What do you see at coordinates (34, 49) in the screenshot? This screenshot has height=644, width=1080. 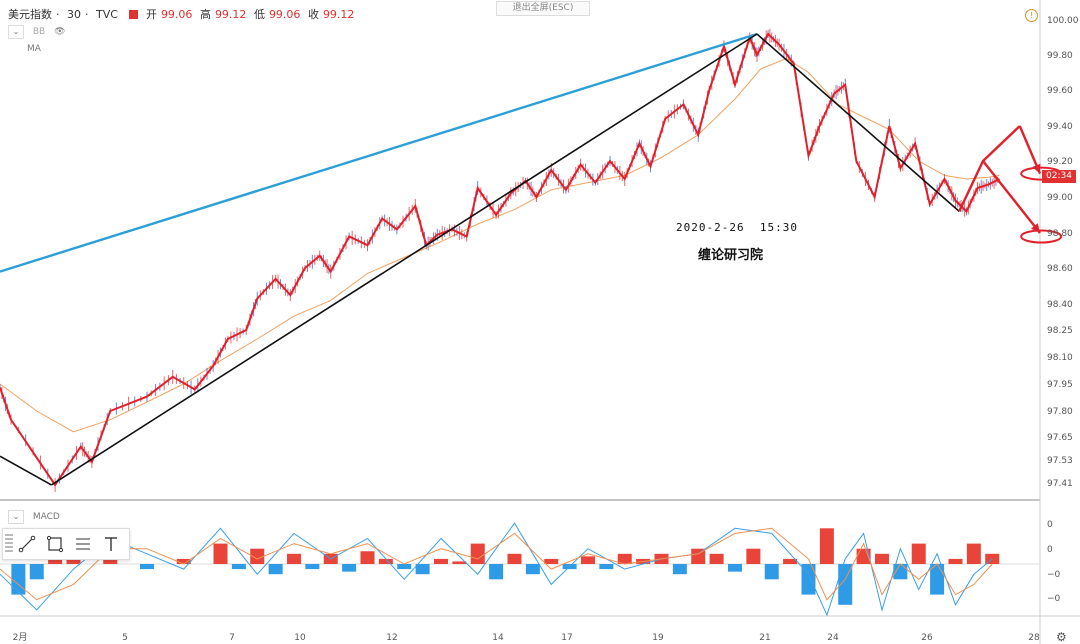 I see `ma-indicator-label: MA` at bounding box center [34, 49].